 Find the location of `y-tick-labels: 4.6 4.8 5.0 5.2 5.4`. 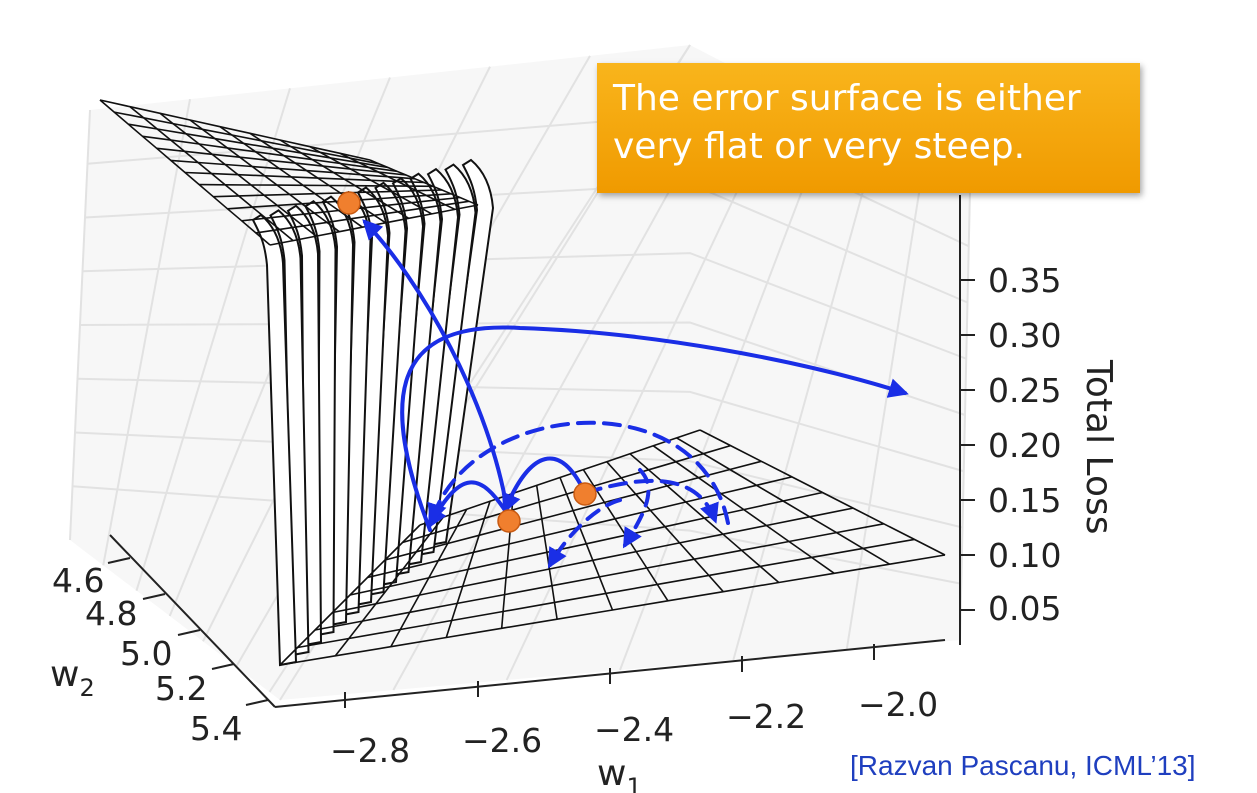

y-tick-labels: 4.6 4.8 5.0 5.2 5.4 is located at coordinates (147, 654).